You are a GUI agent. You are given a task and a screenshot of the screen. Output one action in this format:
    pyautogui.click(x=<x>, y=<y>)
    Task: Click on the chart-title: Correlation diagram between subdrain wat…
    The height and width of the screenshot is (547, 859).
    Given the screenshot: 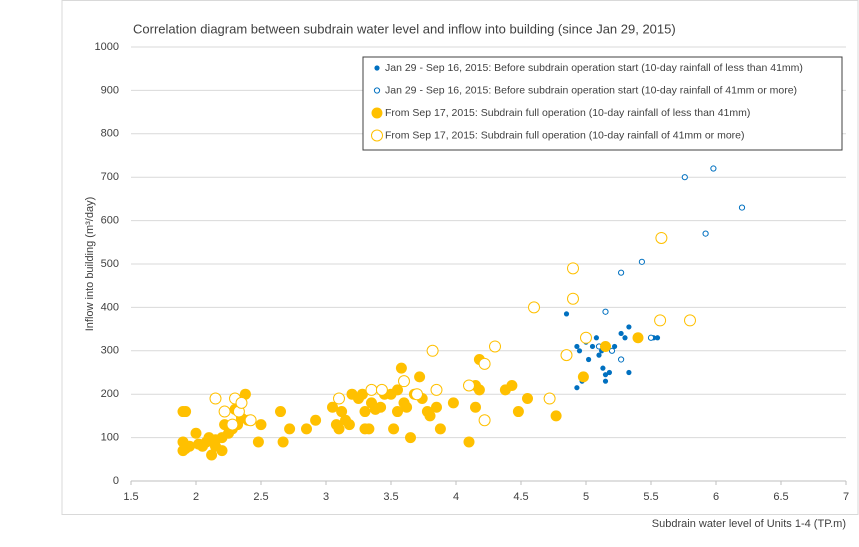 What is the action you would take?
    pyautogui.click(x=404, y=28)
    